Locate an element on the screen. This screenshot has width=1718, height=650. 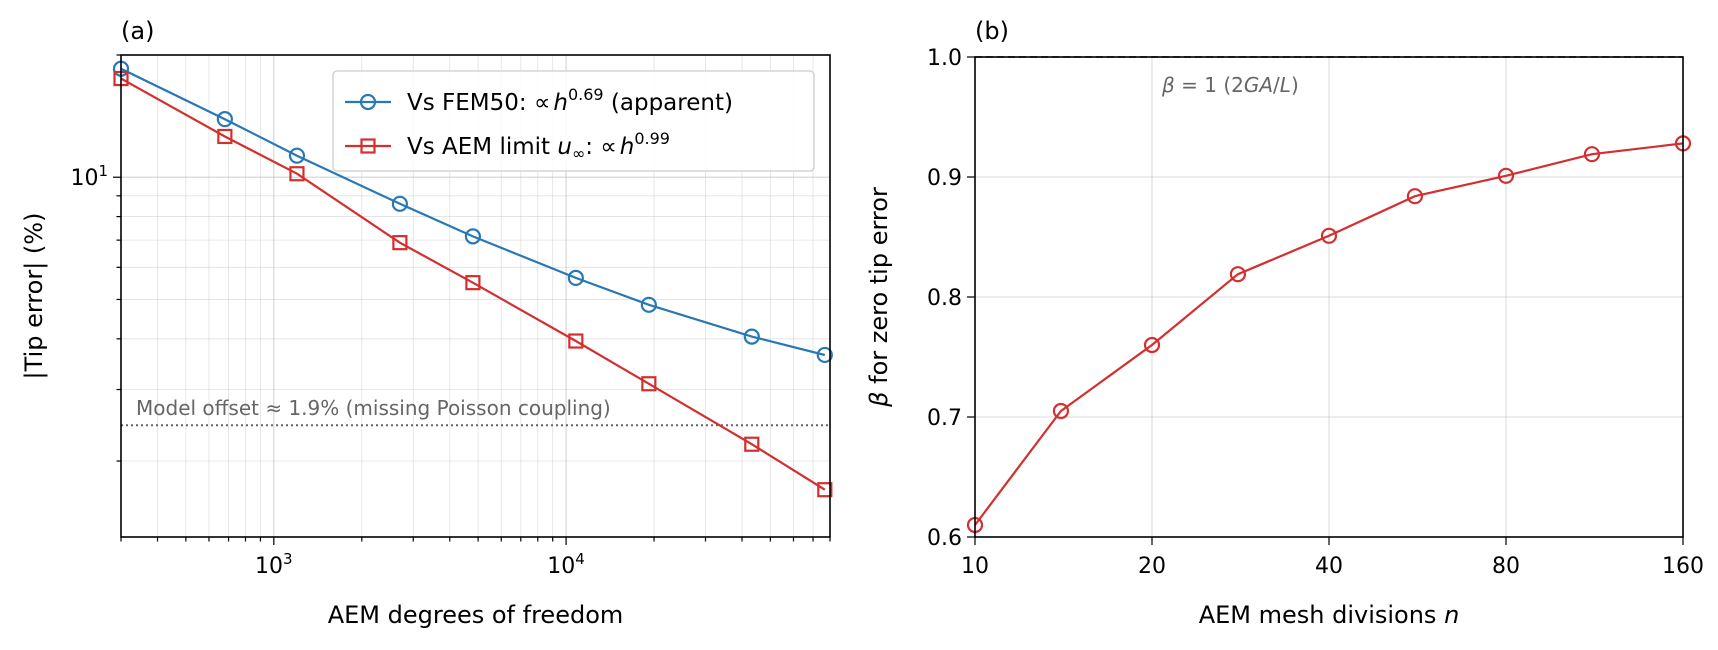
ref-text: = 1 (2 is located at coordinates (1209, 85).